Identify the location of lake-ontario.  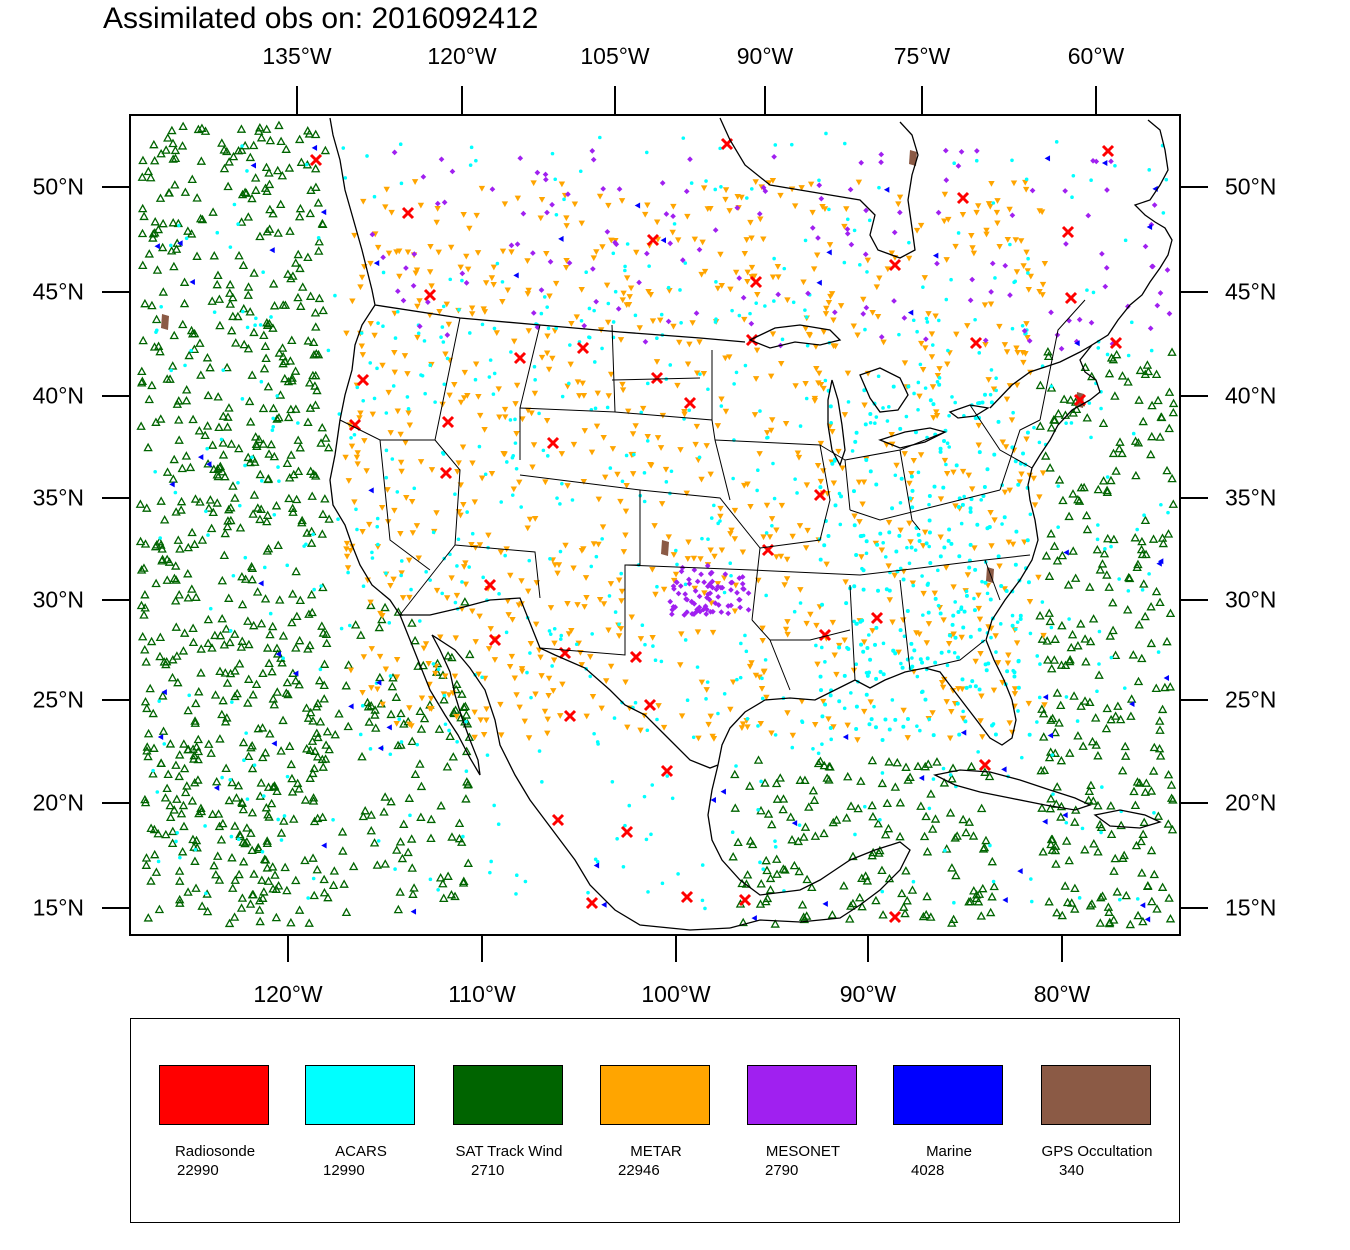
(969, 411).